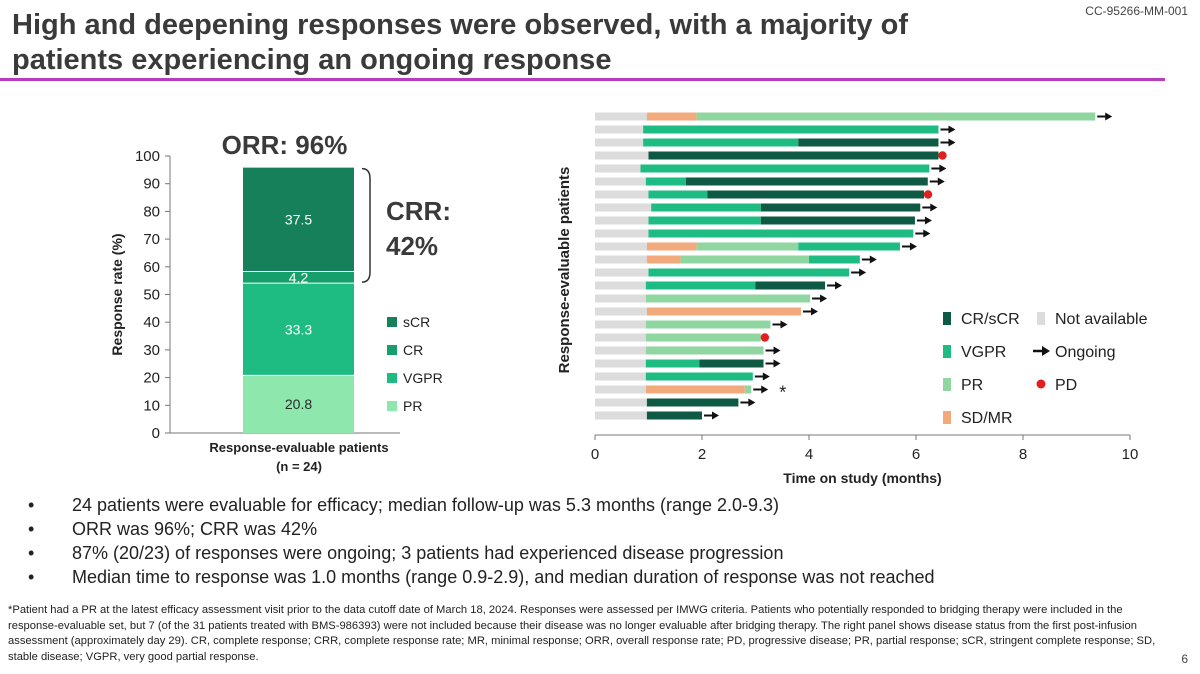 The image size is (1200, 674). What do you see at coordinates (298, 404) in the screenshot?
I see `data-label: 20.8` at bounding box center [298, 404].